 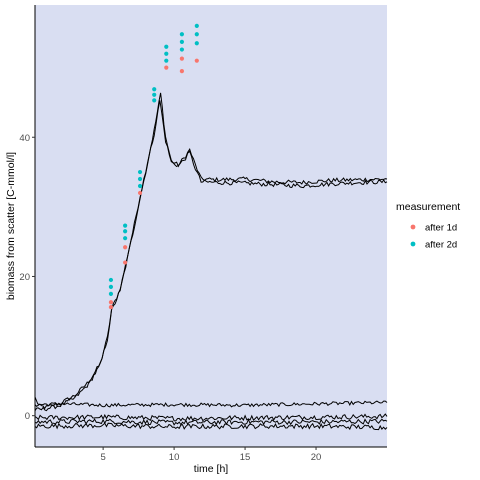 I want to click on legend-title: measurement, so click(x=428, y=207).